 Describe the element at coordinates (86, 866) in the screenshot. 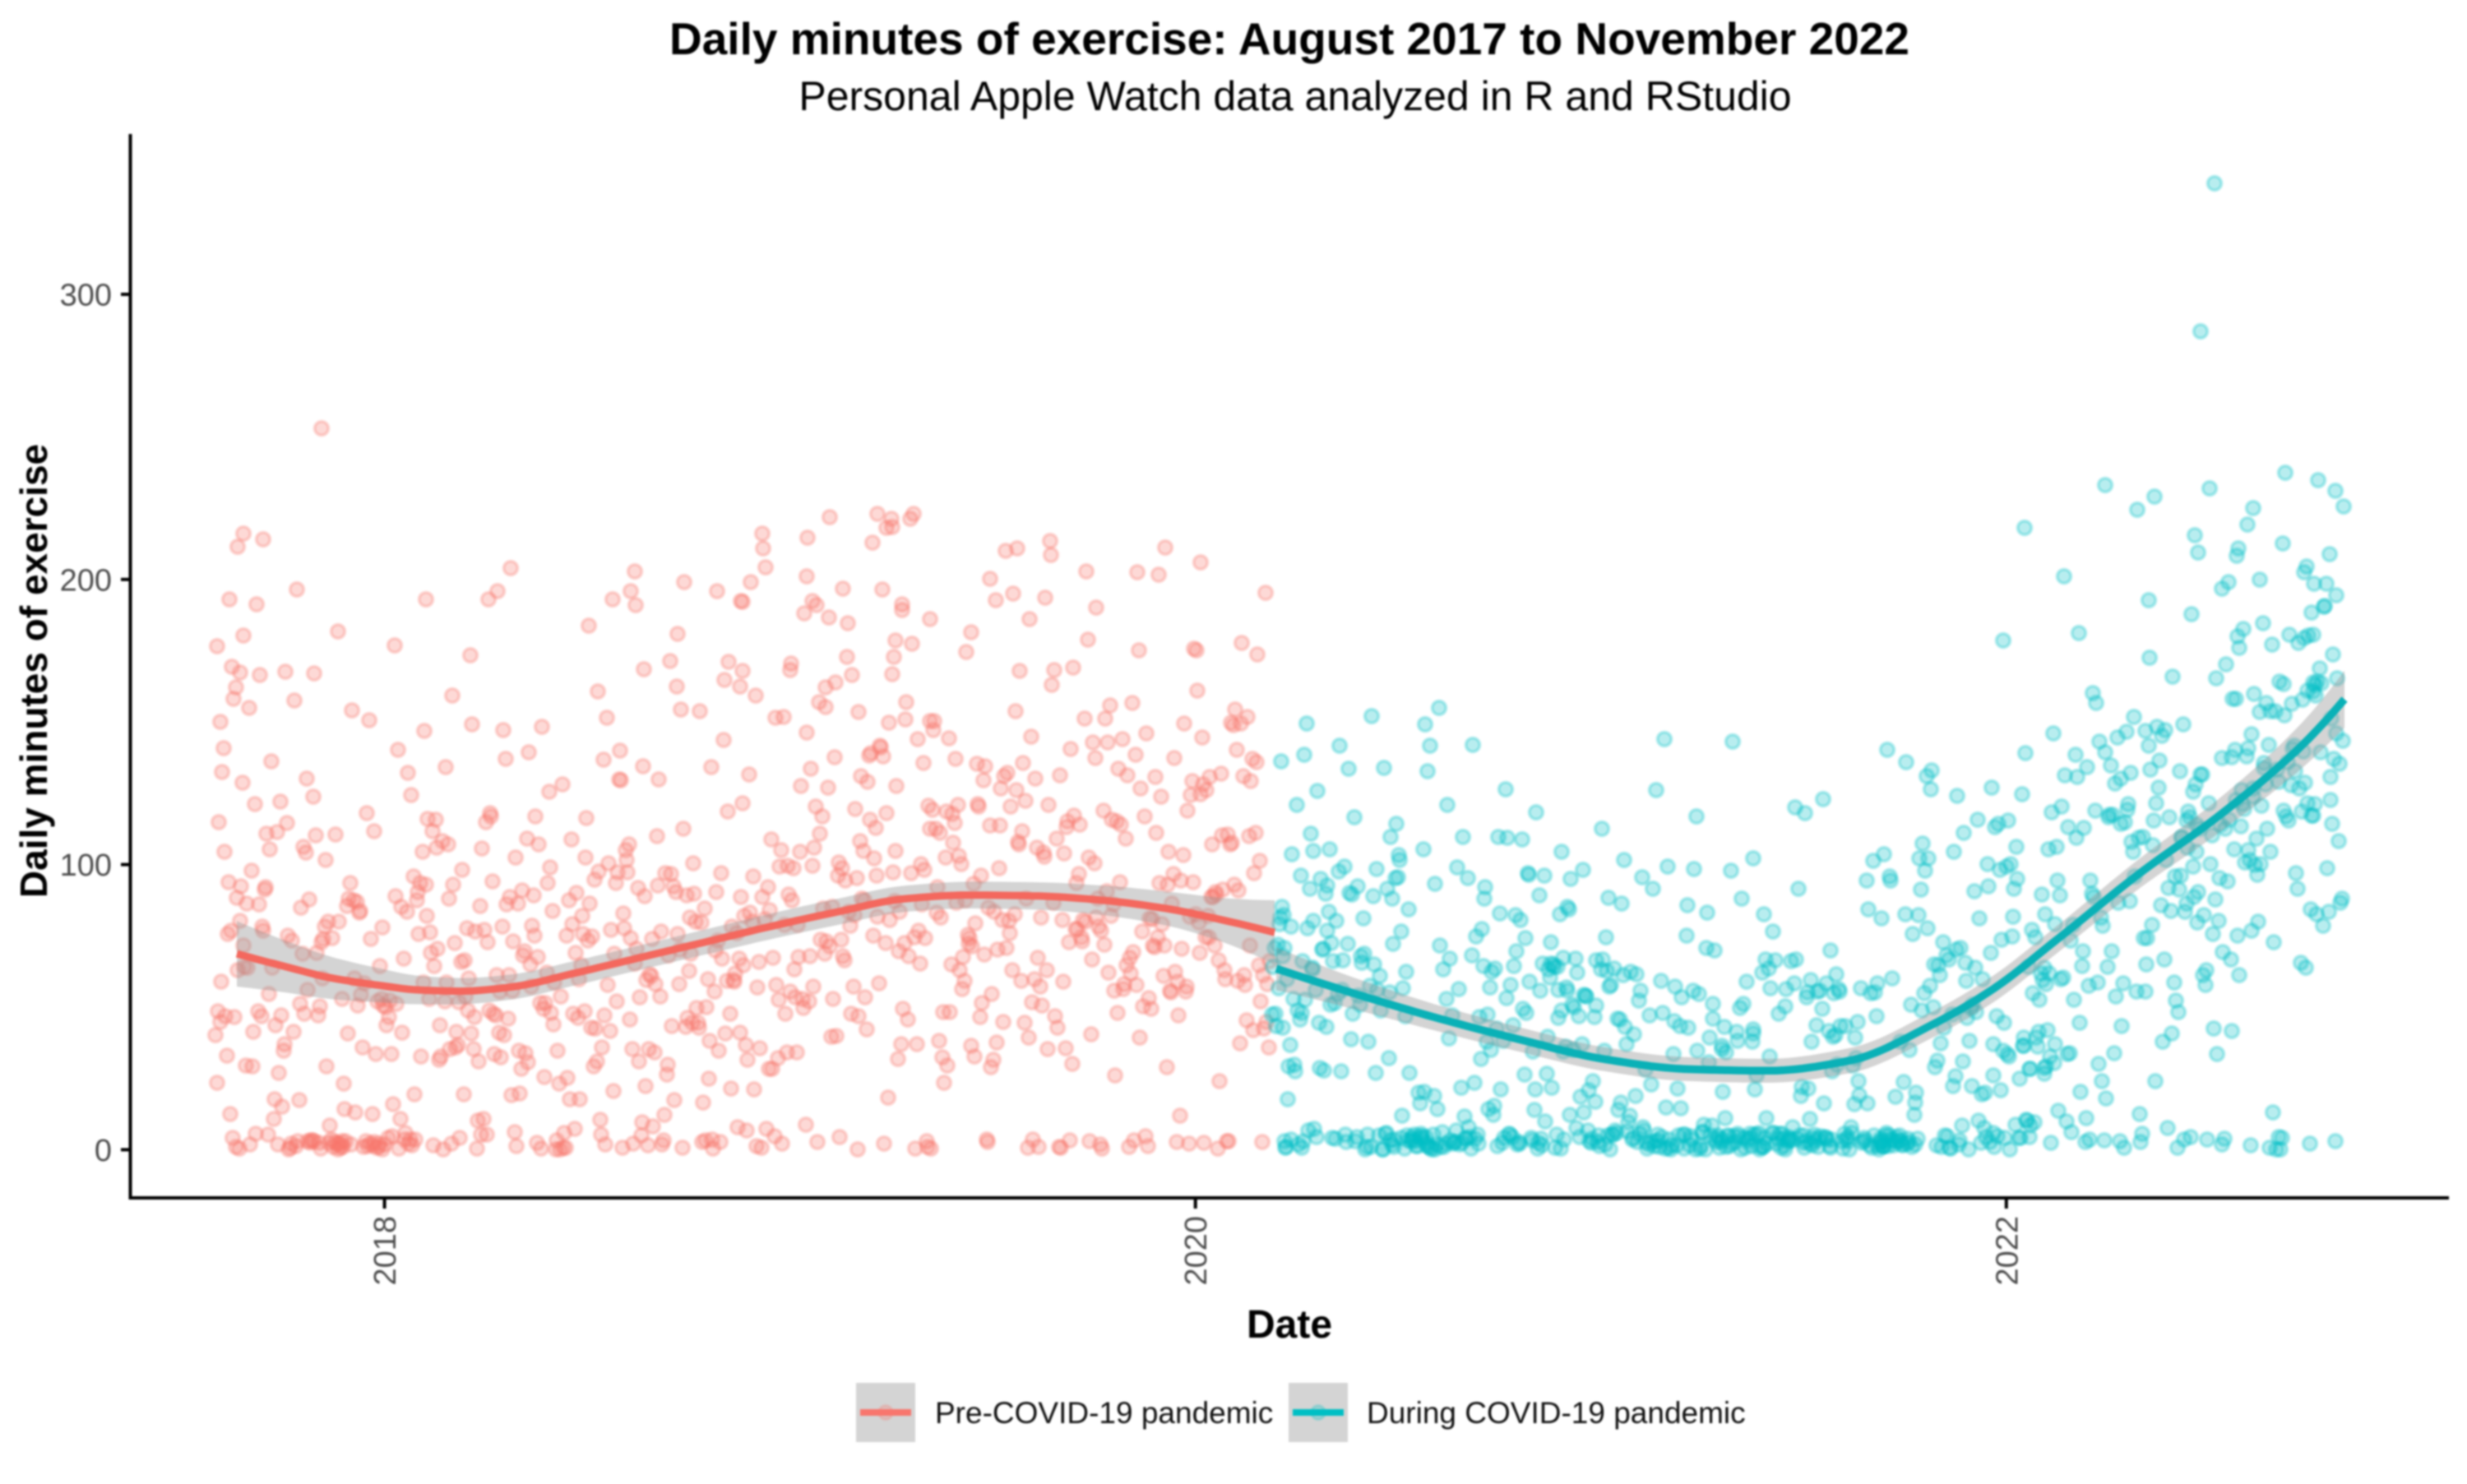

I see `svg-text: 100` at that location.